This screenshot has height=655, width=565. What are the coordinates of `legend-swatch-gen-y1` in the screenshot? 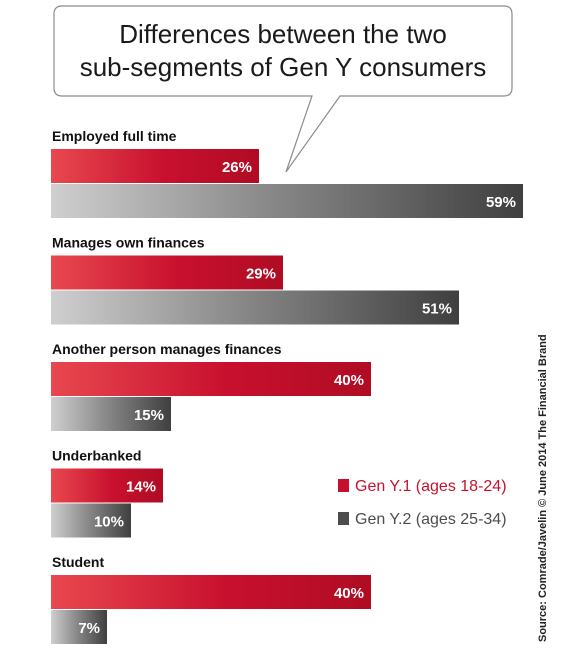 It's located at (343, 485).